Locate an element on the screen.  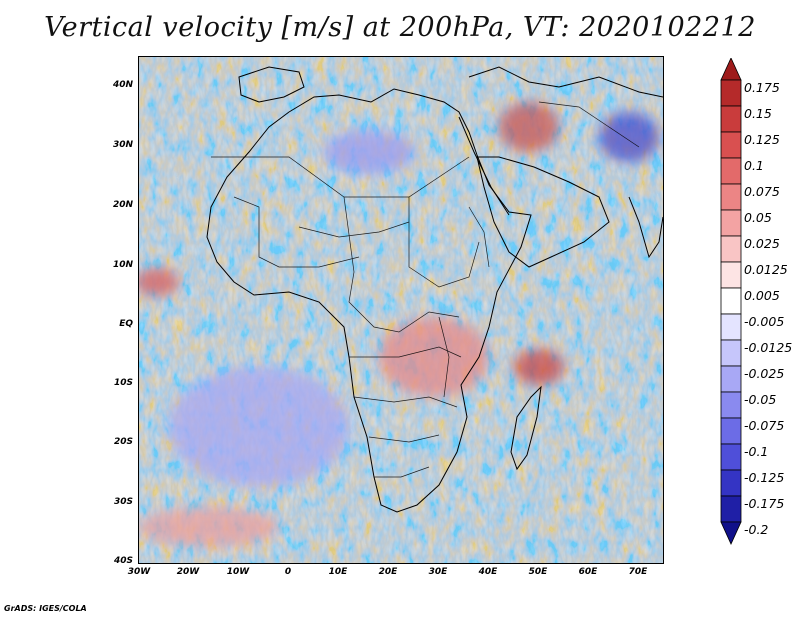
lon-label-0: 0 is located at coordinates (288, 572).